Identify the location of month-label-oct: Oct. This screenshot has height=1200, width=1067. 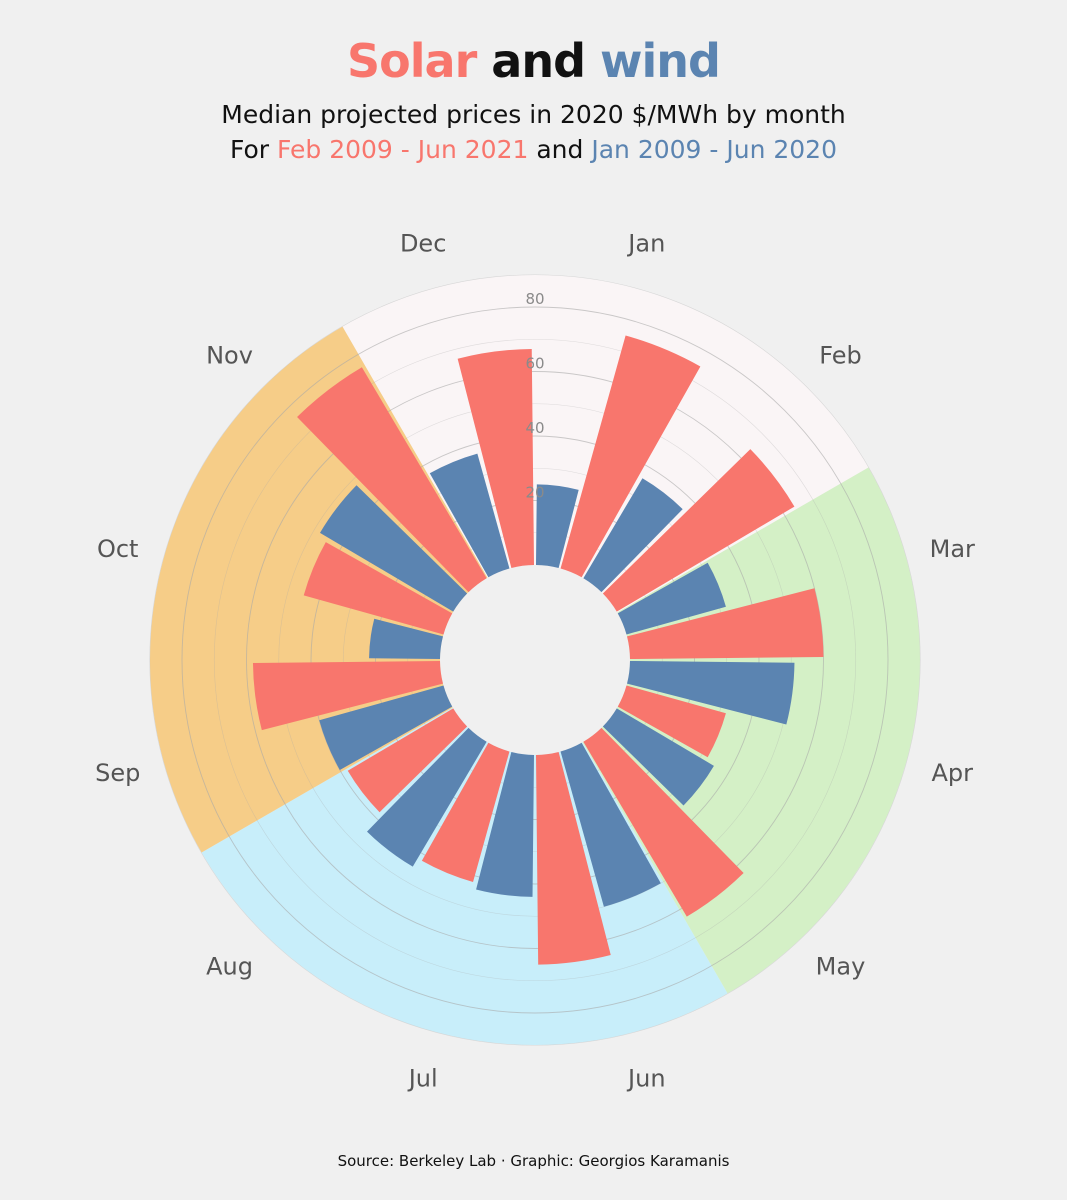
(118, 549).